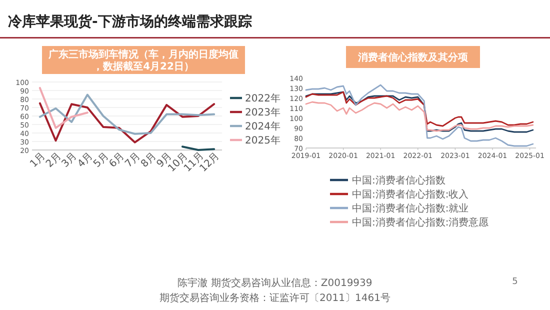 This screenshot has height=310, width=550. What do you see at coordinates (262, 112) in the screenshot?
I see `legend-label: 2023年` at bounding box center [262, 112].